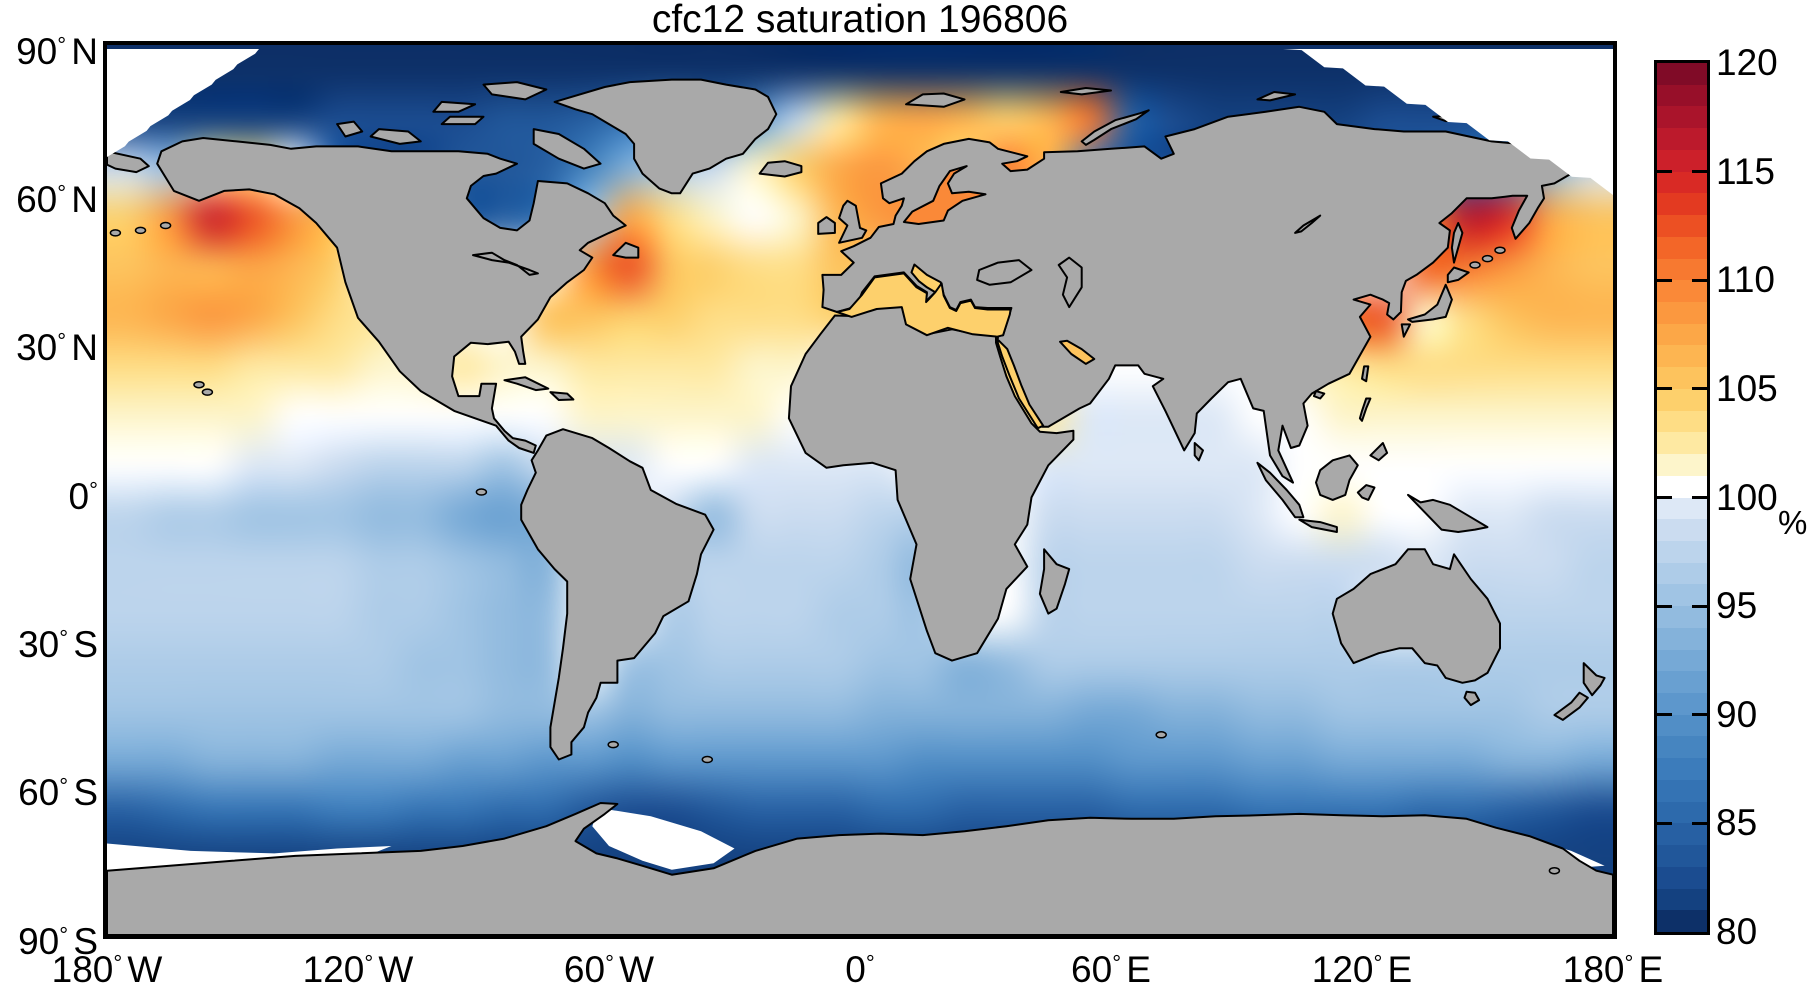  I want to click on masked-water-baikal, so click(1308, 224).